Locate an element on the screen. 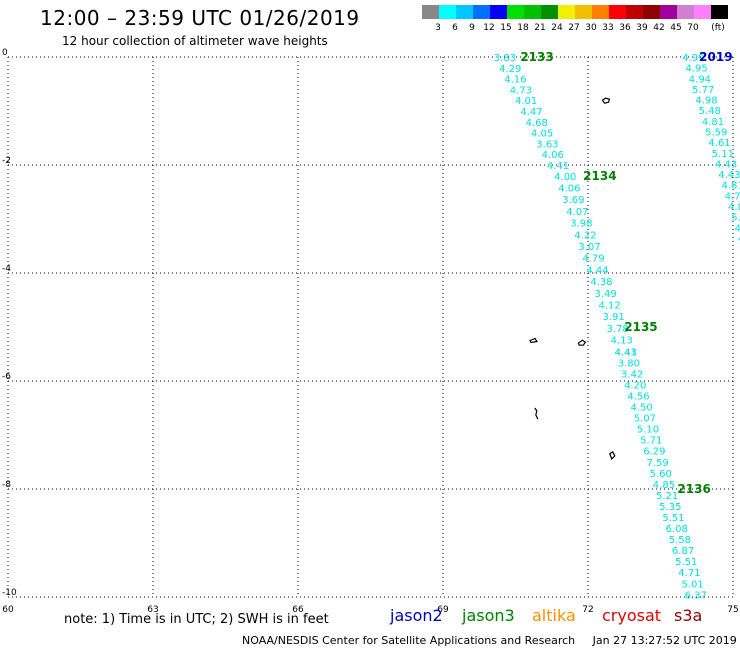 This screenshot has width=740, height=650. wave-height-value: 4.00 is located at coordinates (565, 177).